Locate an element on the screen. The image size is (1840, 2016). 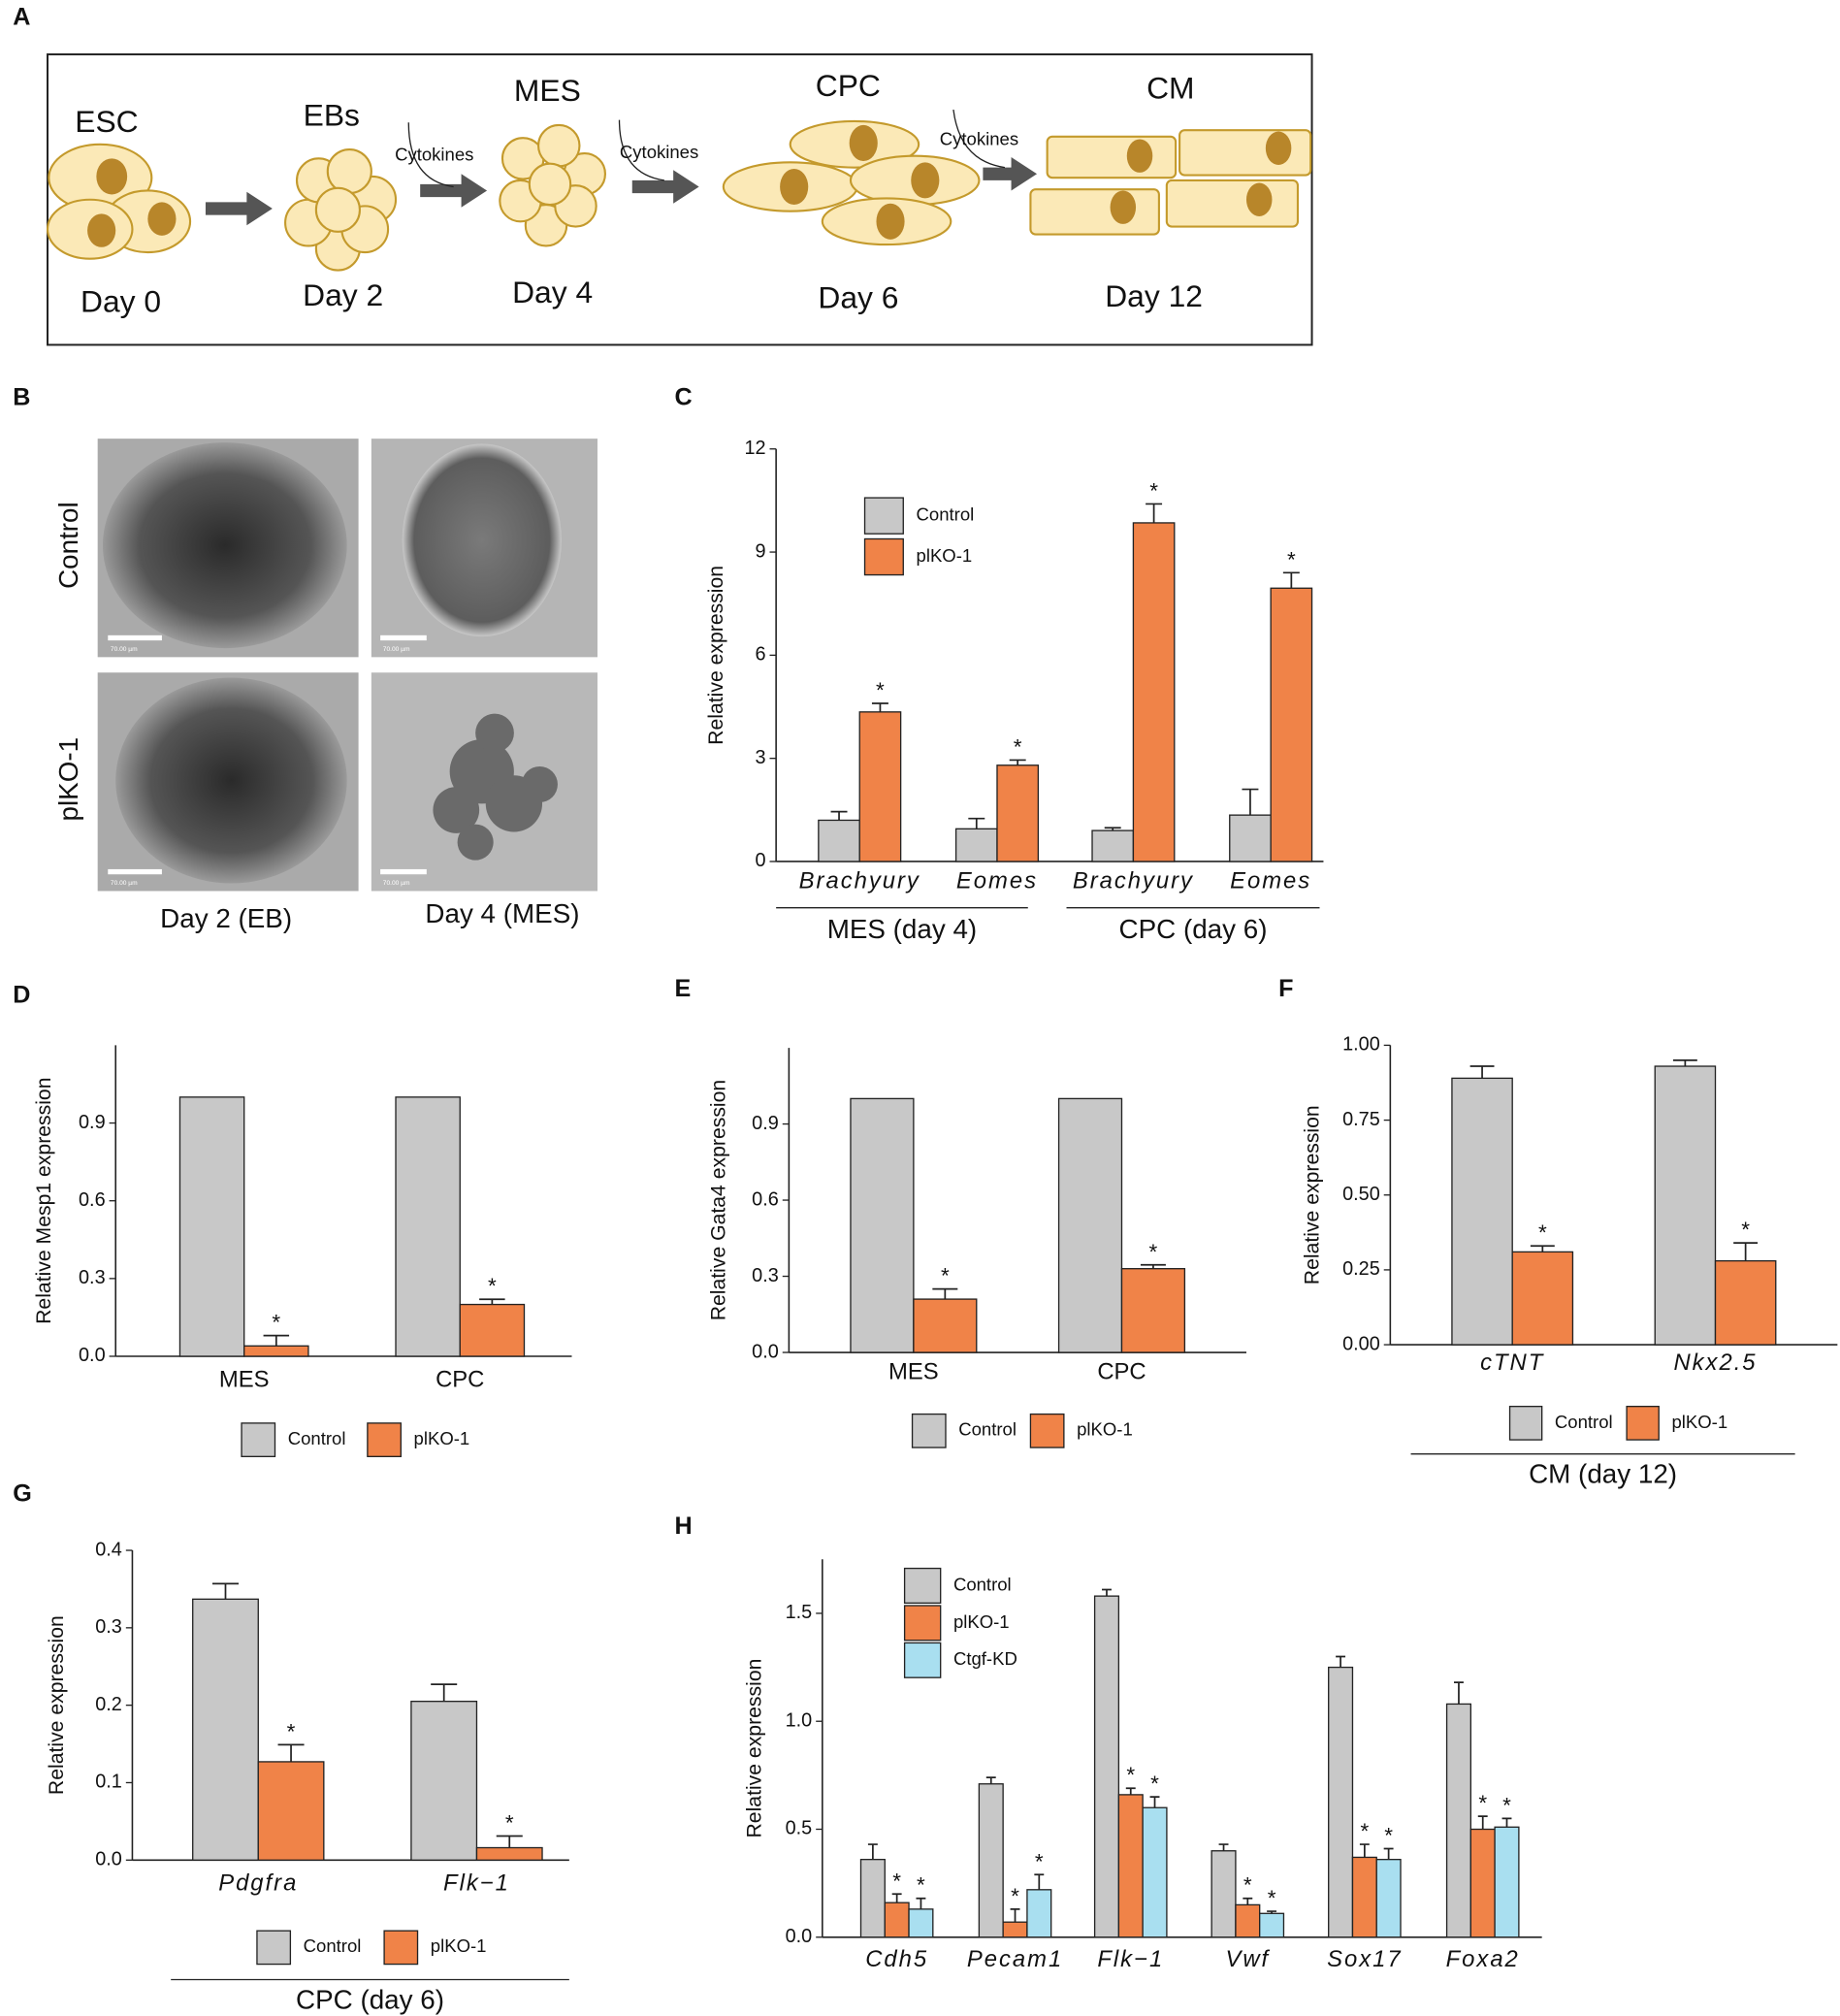
y-tick-label: 6 is located at coordinates (760, 655).